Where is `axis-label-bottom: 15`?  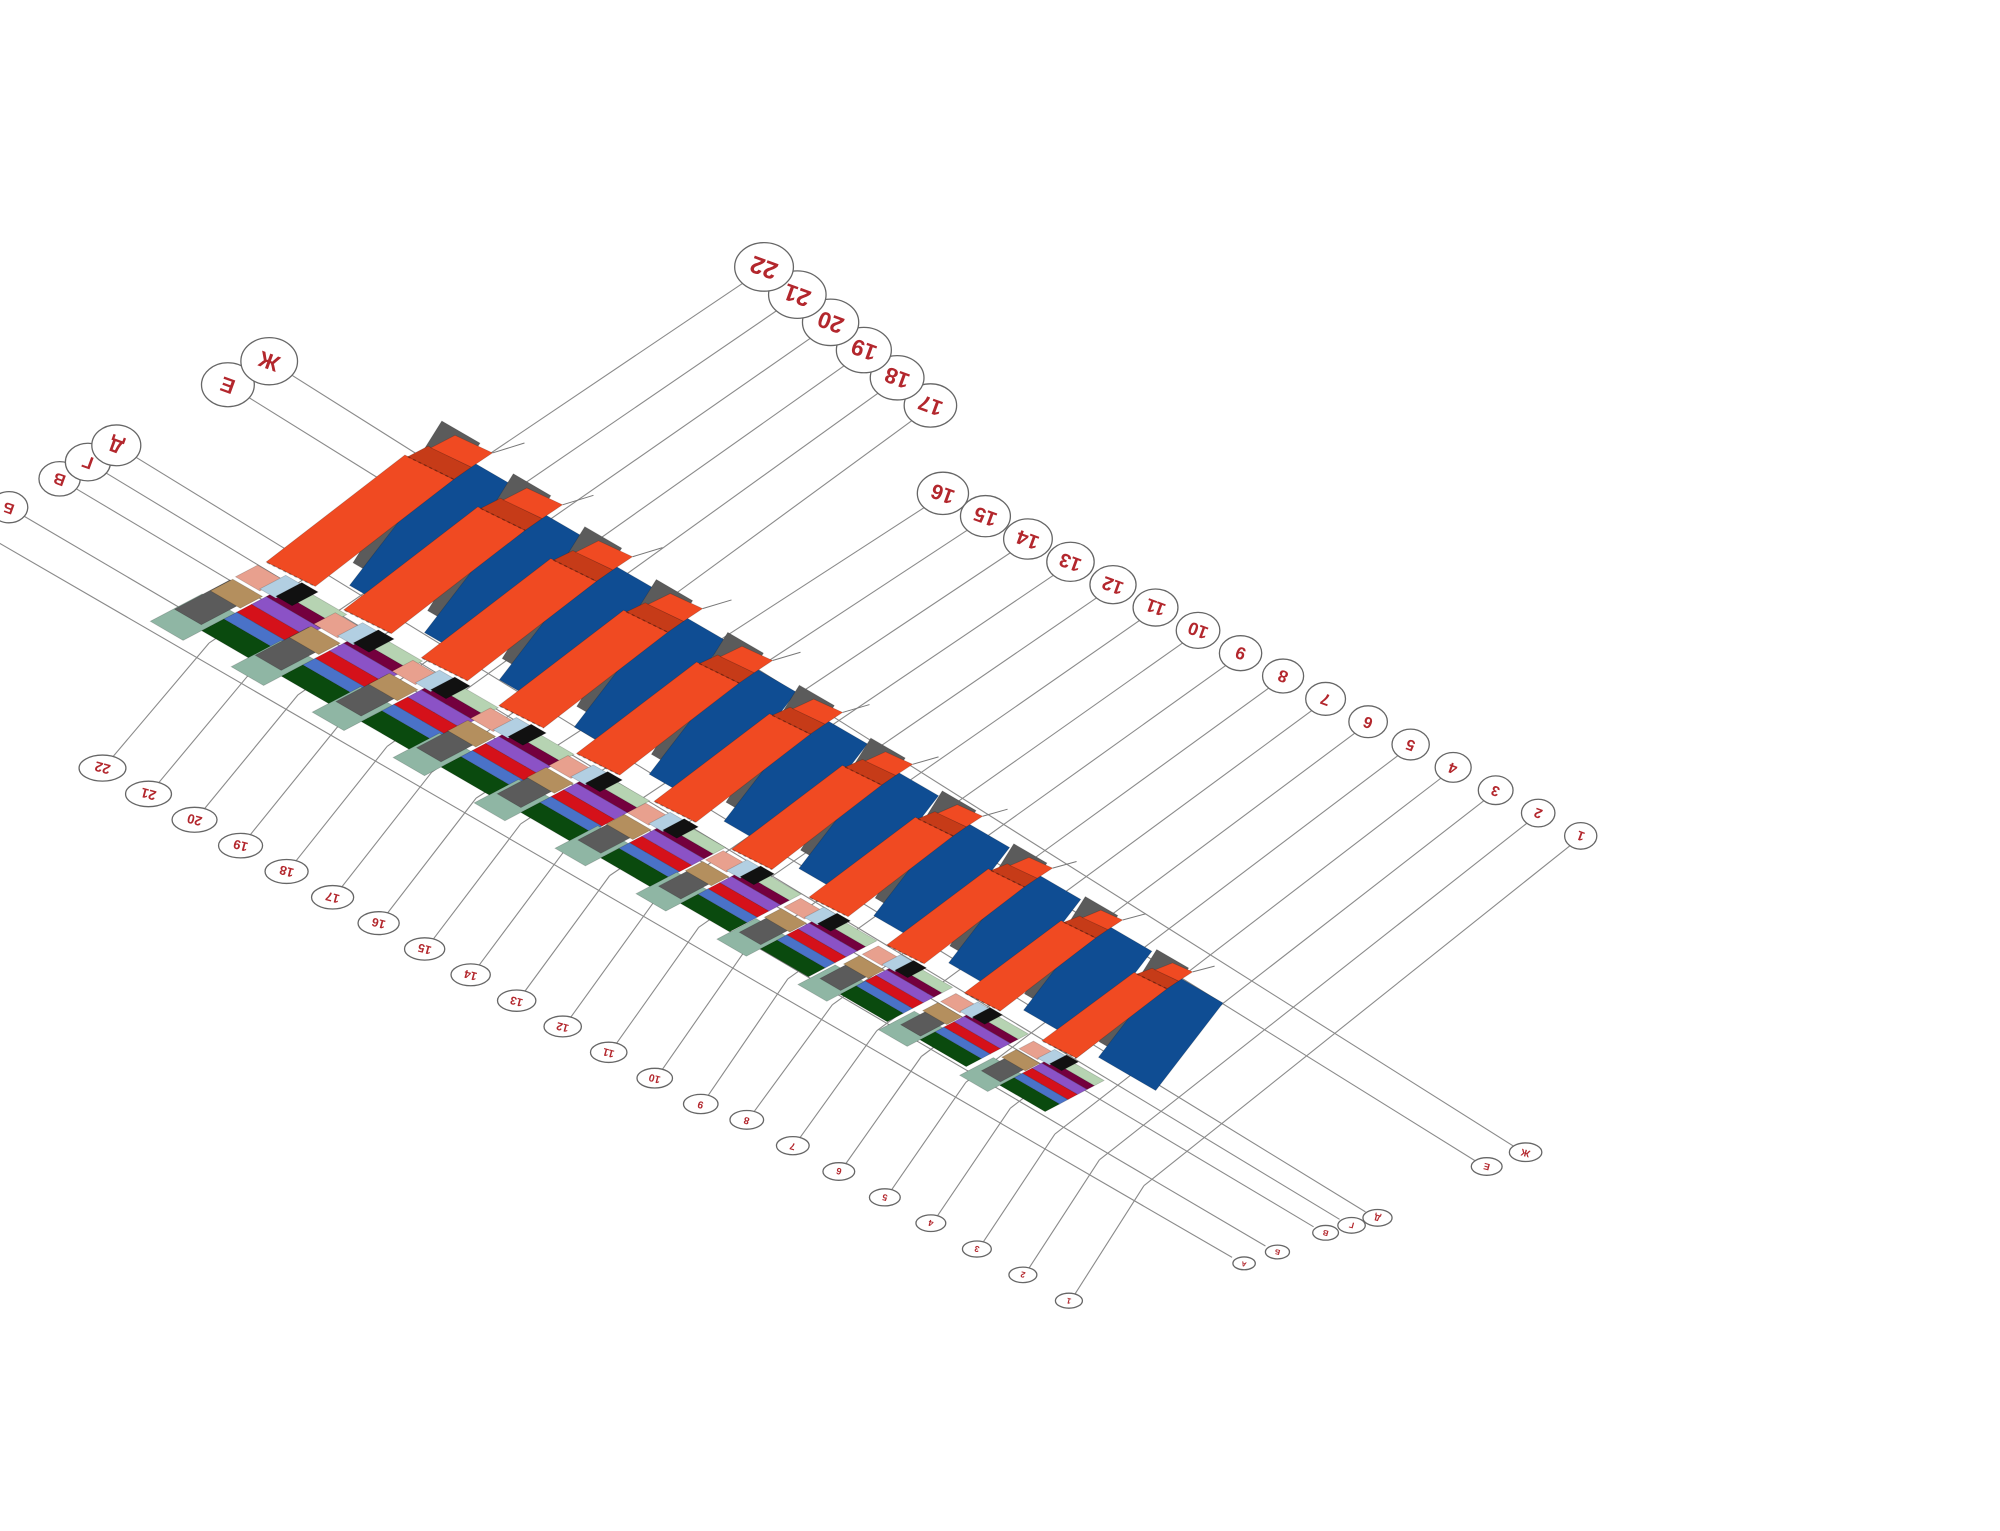
axis-label-bottom: 15 is located at coordinates (424, 948).